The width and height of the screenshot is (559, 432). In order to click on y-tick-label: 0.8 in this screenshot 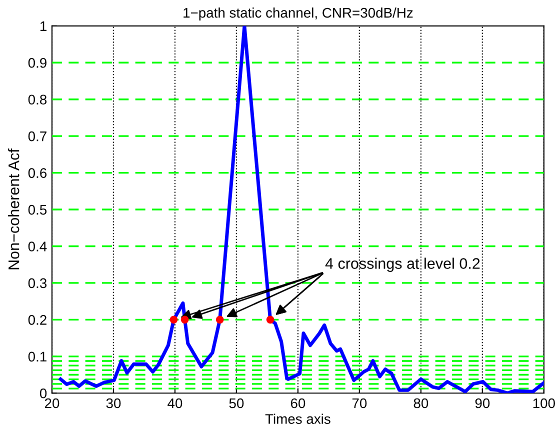, I will do `click(37, 99)`.